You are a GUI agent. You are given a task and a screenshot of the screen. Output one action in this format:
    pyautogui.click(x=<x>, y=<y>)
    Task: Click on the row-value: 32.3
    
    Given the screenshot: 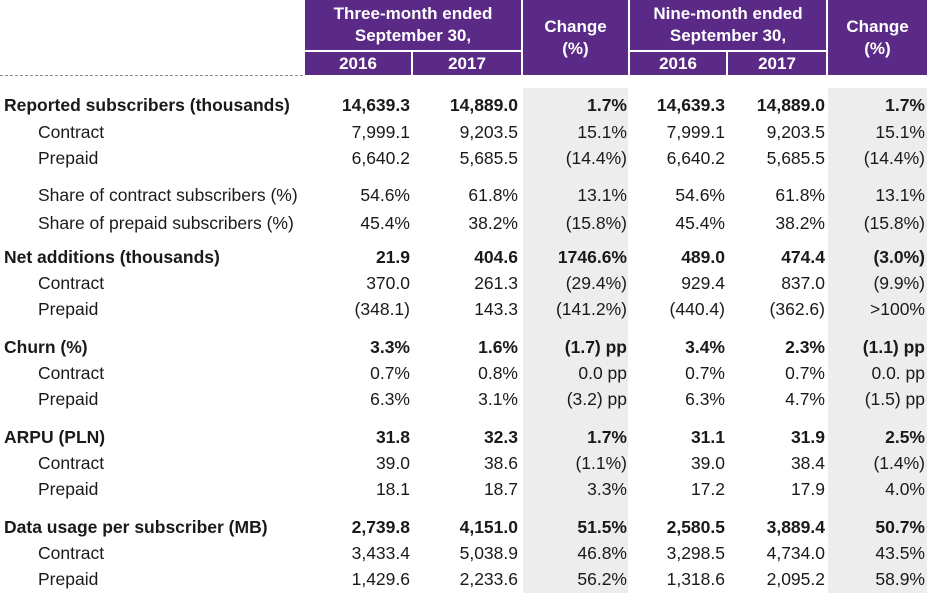 What is the action you would take?
    pyautogui.click(x=500, y=437)
    